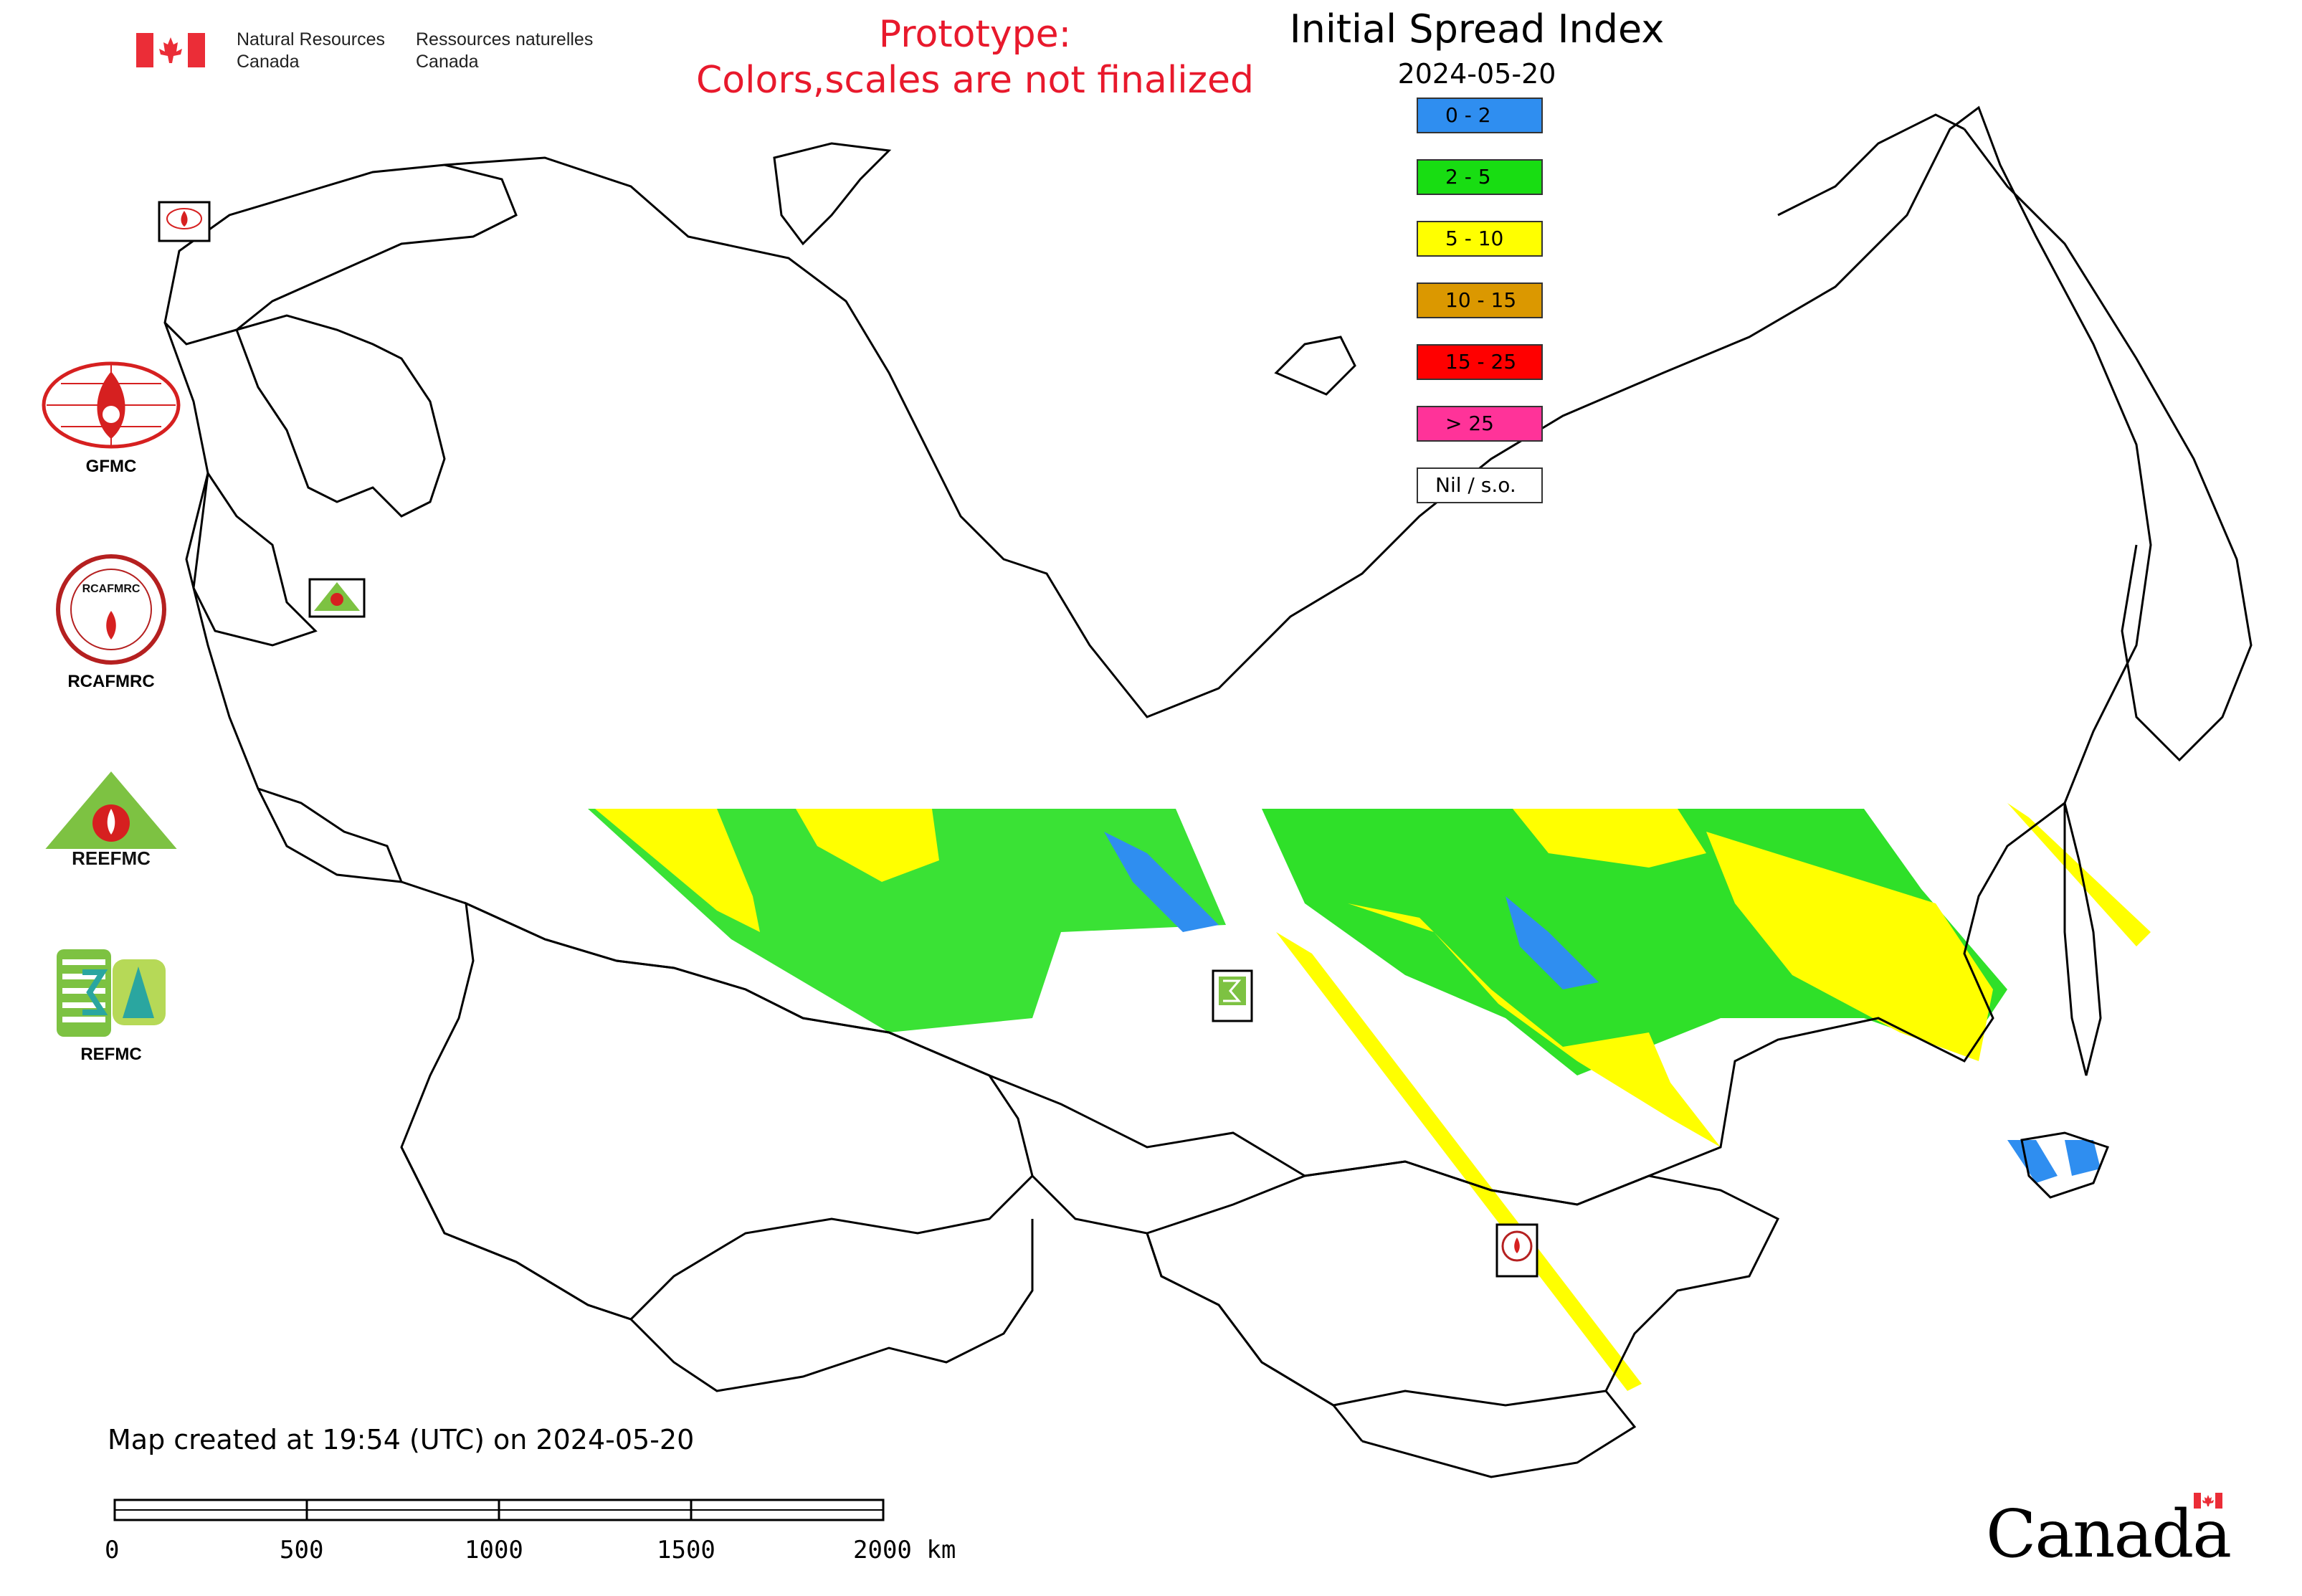  Describe the element at coordinates (112, 589) in the screenshot. I see `svg-text: RCAFMRC` at that location.